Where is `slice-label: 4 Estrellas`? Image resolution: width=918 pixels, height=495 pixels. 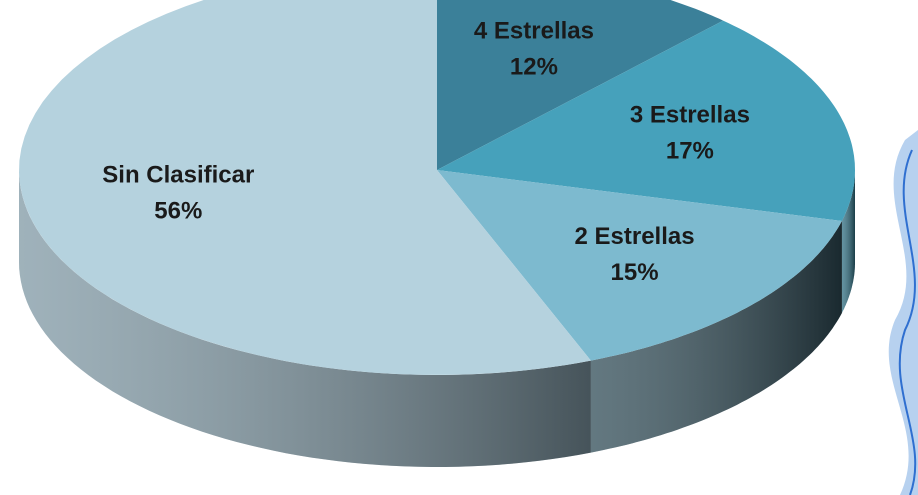
slice-label: 4 Estrellas is located at coordinates (534, 30).